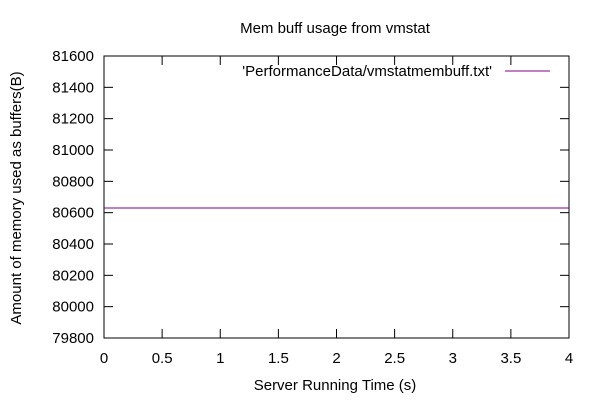 Image resolution: width=600 pixels, height=400 pixels. What do you see at coordinates (73, 213) in the screenshot?
I see `y-tick-label: 80600` at bounding box center [73, 213].